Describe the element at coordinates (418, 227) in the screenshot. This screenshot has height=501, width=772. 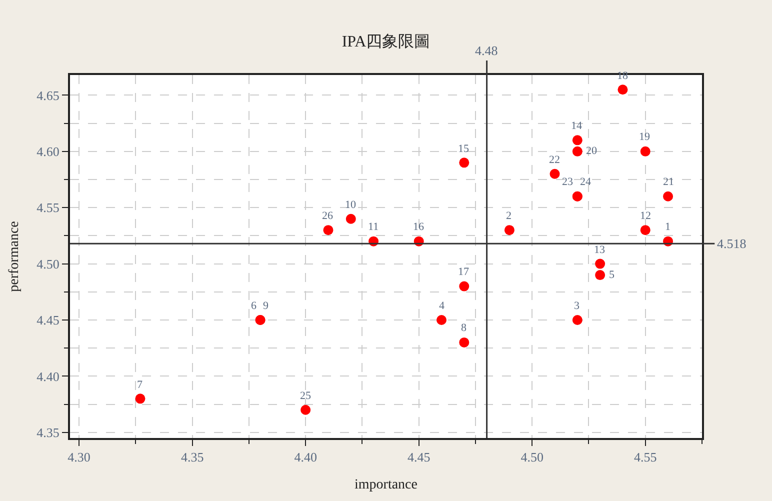
I see `annotation: 16` at that location.